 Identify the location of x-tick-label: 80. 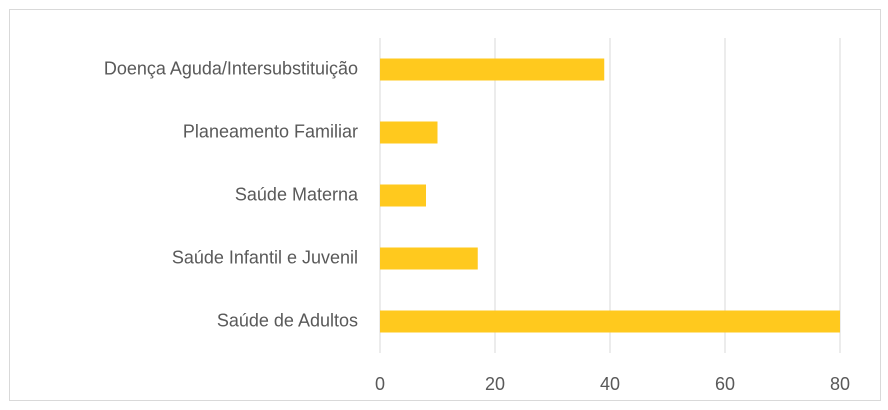
(840, 384).